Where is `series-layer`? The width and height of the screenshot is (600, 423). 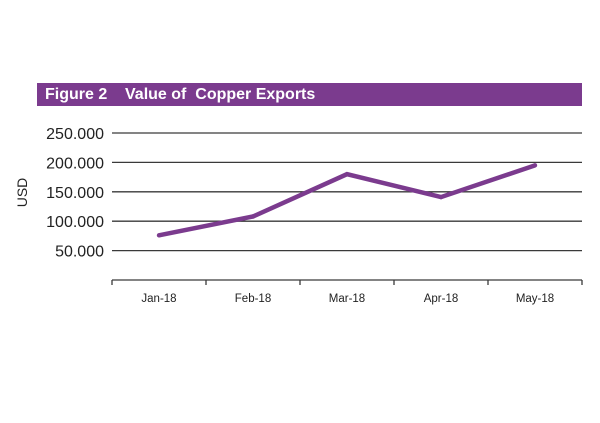 series-layer is located at coordinates (347, 200).